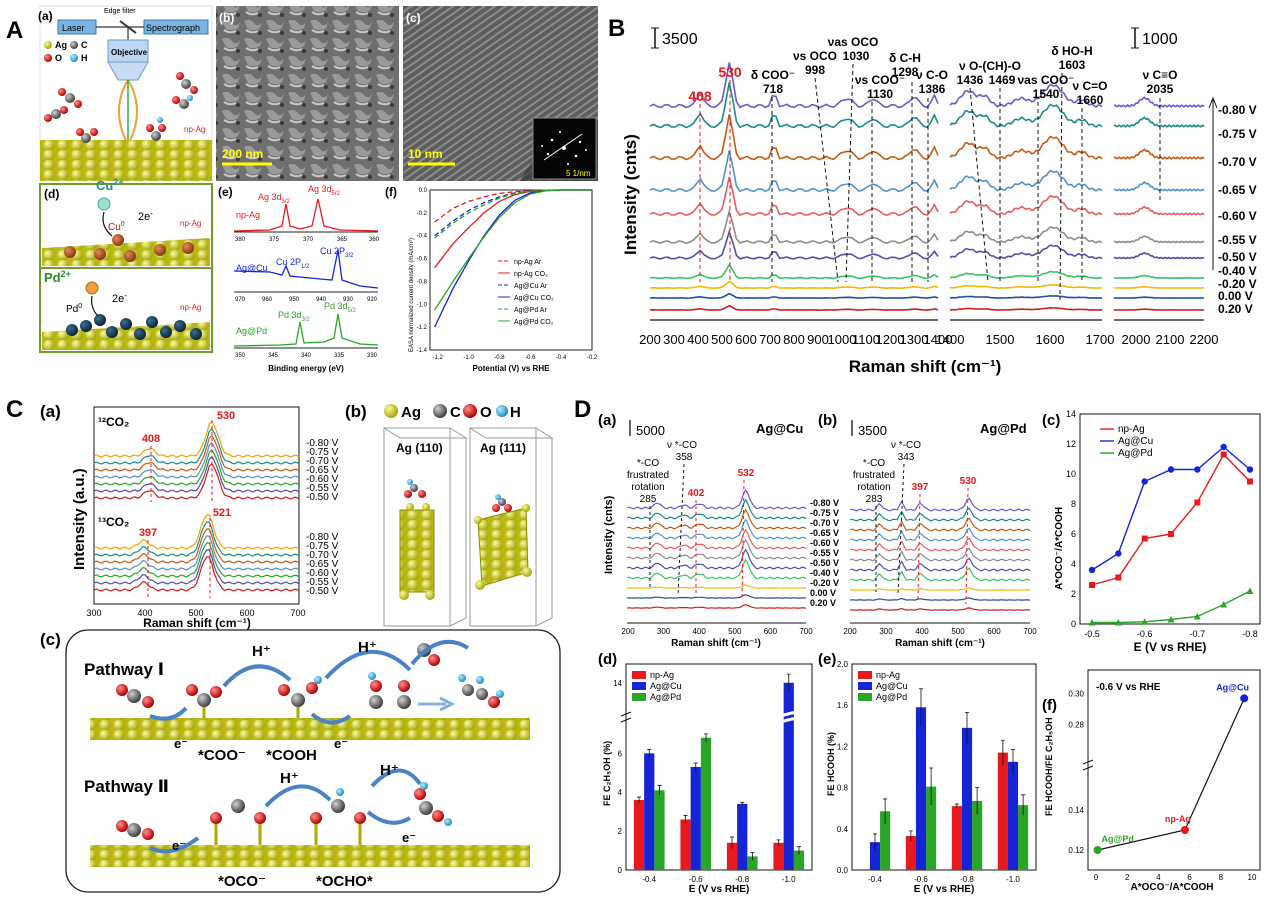 This screenshot has width=1268, height=897. What do you see at coordinates (422, 260) in the screenshot?
I see `lsv-ytick: -0.6` at bounding box center [422, 260].